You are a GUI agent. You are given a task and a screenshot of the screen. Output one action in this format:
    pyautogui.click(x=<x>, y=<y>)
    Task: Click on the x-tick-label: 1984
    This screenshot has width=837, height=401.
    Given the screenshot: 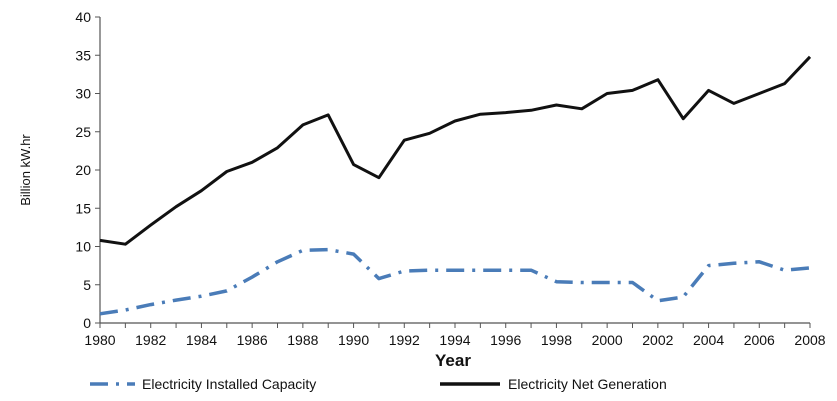 What is the action you would take?
    pyautogui.click(x=201, y=340)
    